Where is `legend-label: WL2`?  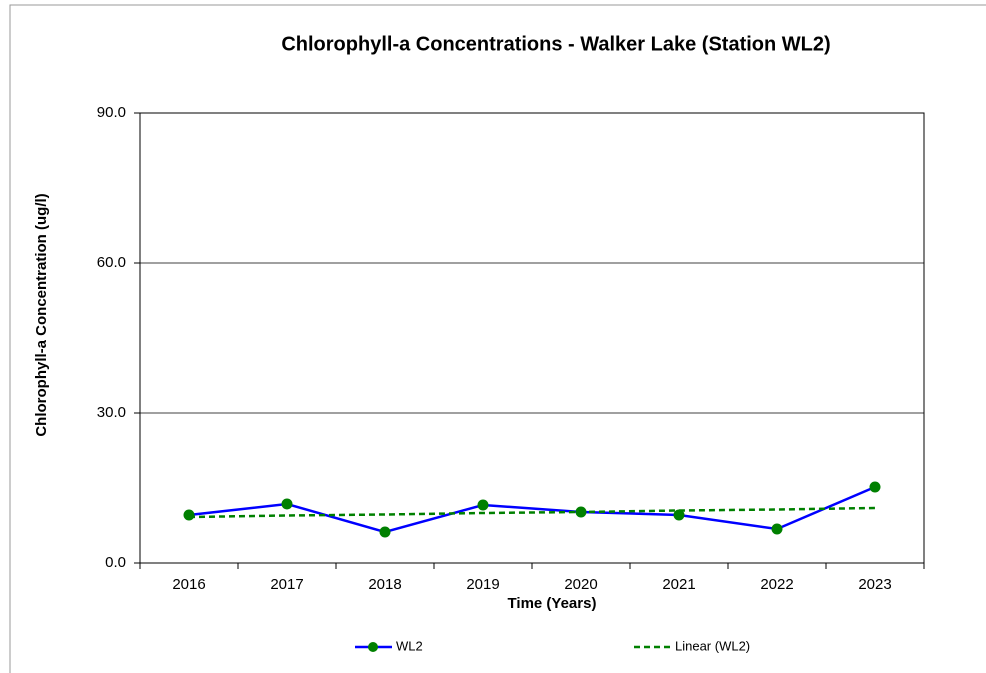 legend-label: WL2 is located at coordinates (409, 645).